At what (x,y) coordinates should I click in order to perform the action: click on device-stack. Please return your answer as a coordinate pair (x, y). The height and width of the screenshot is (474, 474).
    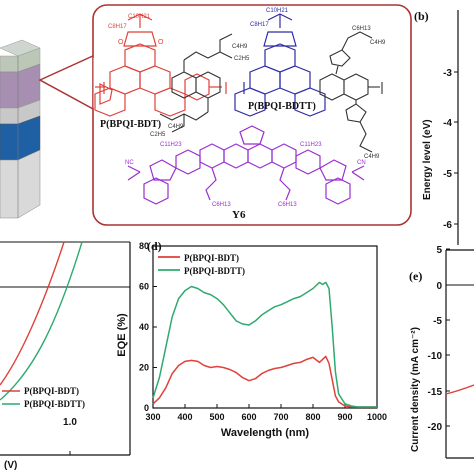
    Looking at the image, I should click on (48, 129).